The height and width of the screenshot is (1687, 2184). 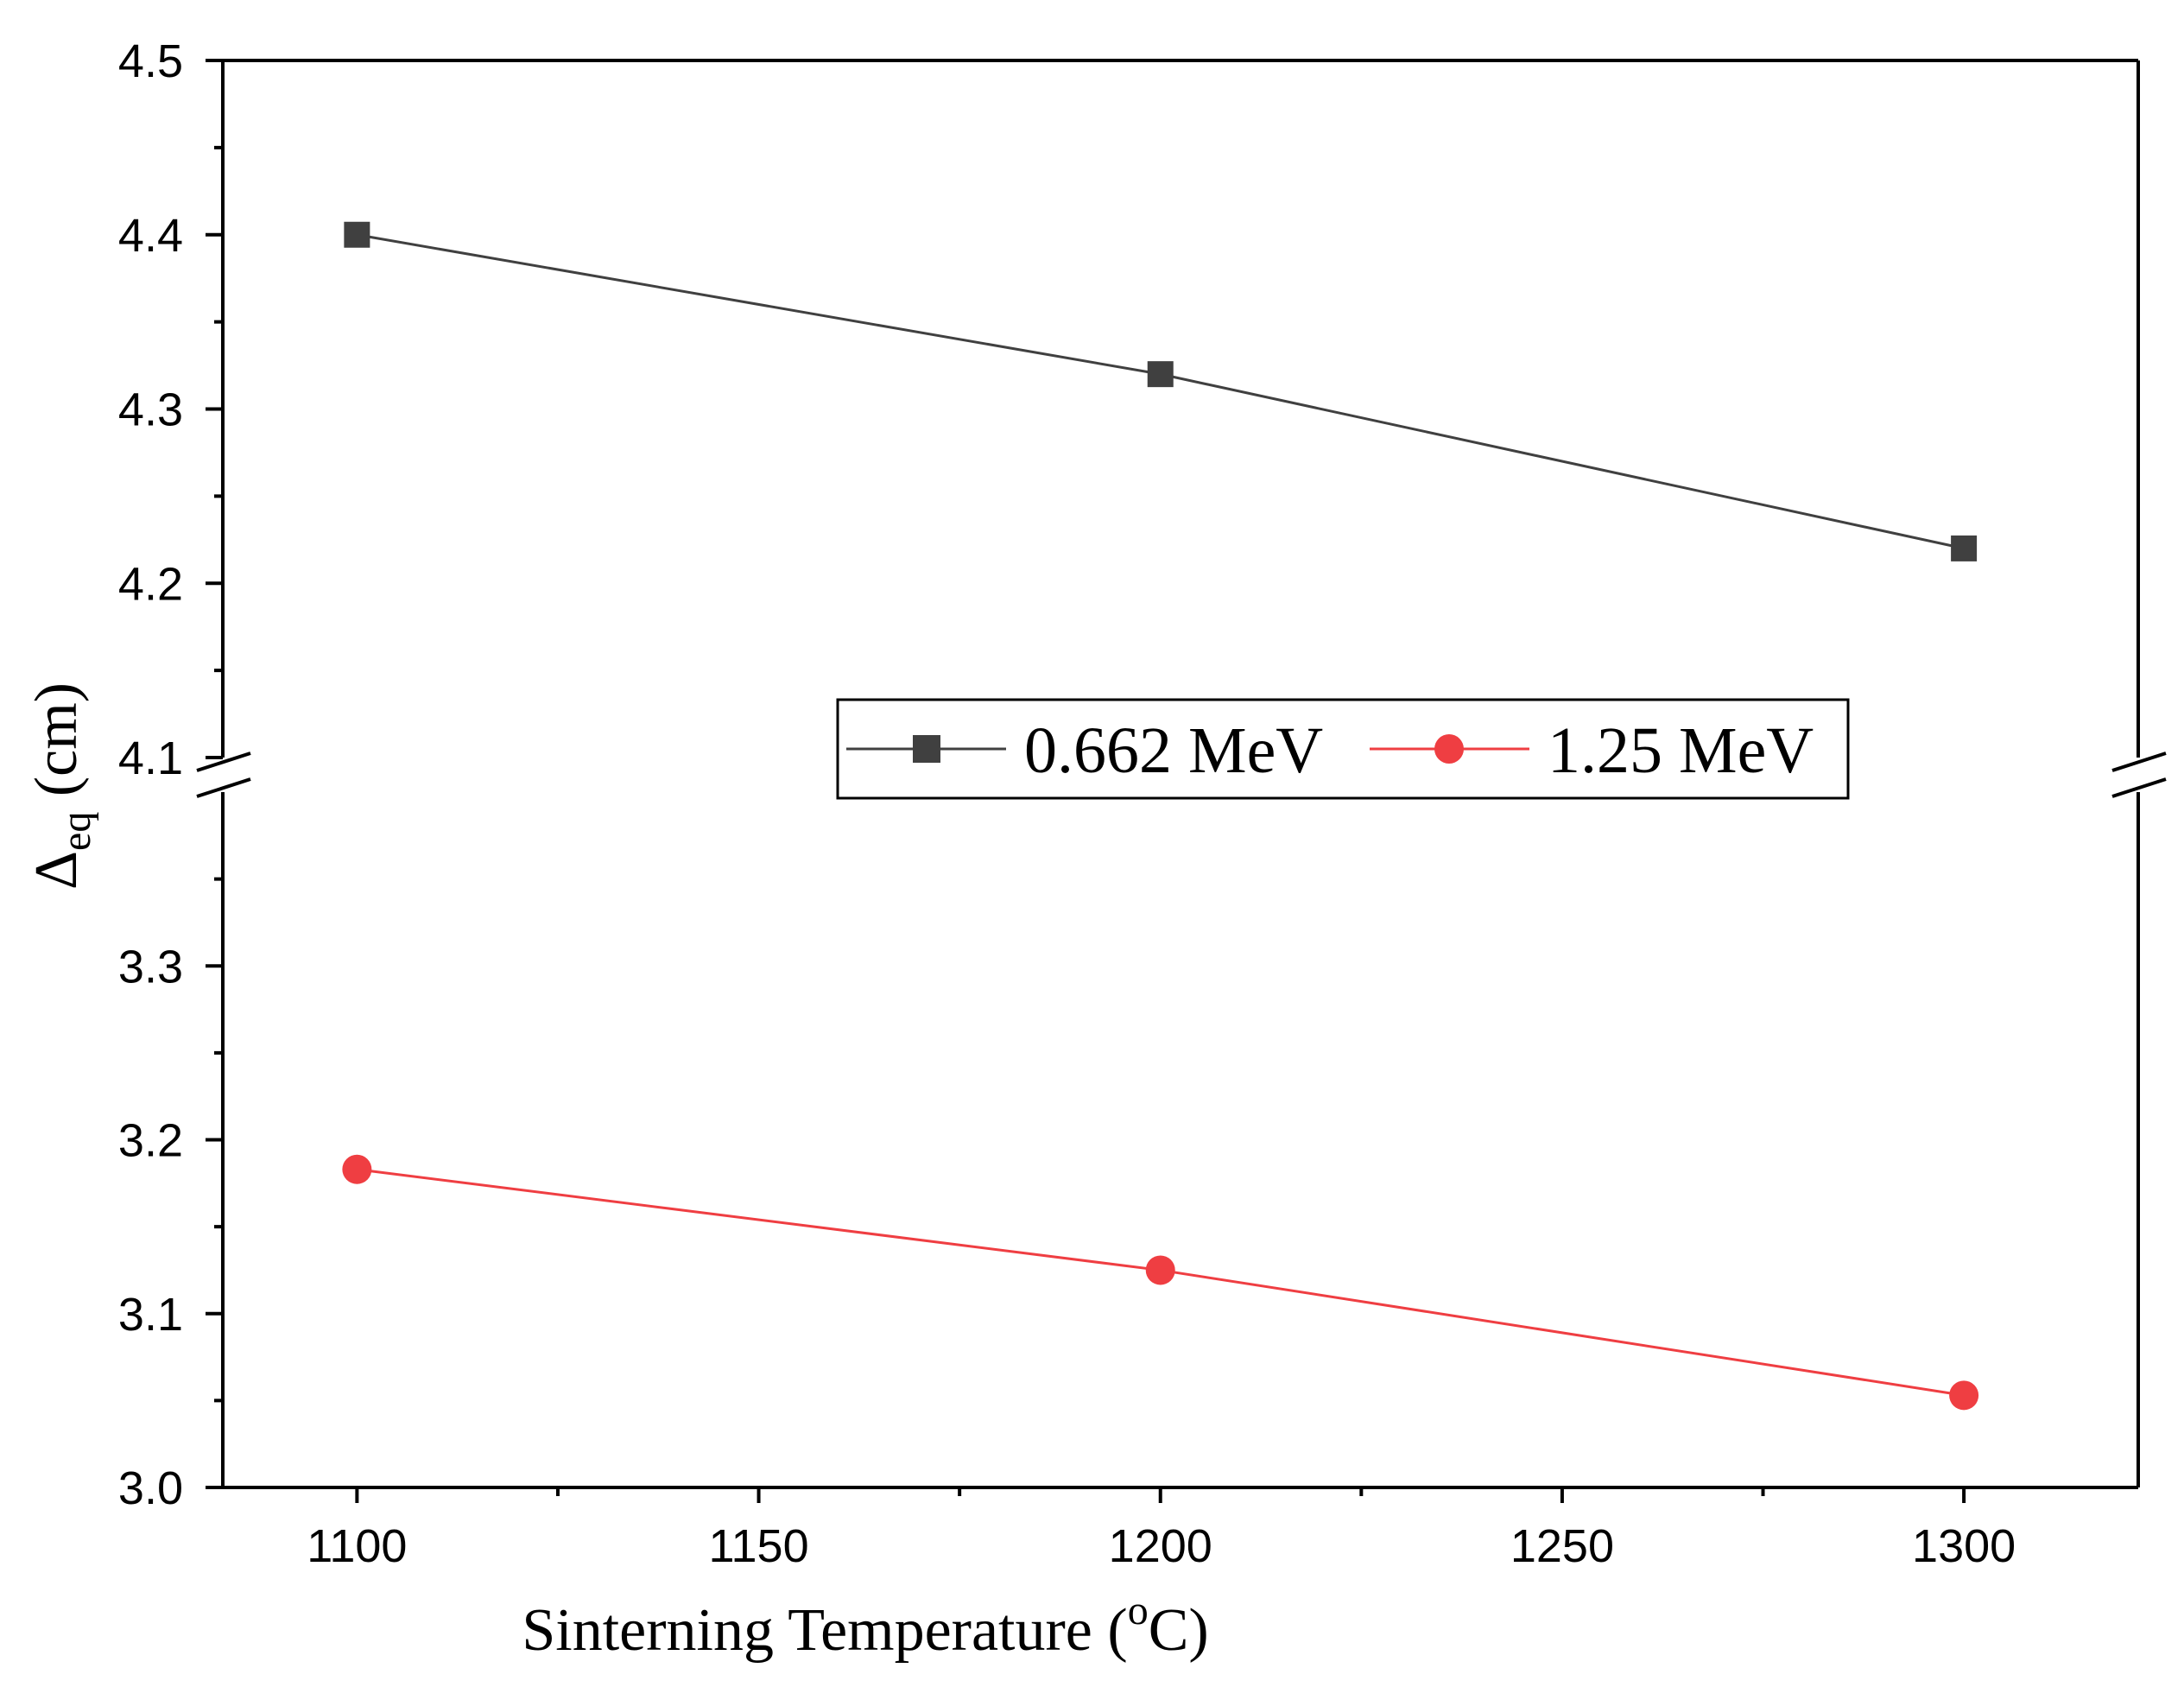 What do you see at coordinates (1343, 749) in the screenshot?
I see `legend: 0.662 MeV 1.25 MeV` at bounding box center [1343, 749].